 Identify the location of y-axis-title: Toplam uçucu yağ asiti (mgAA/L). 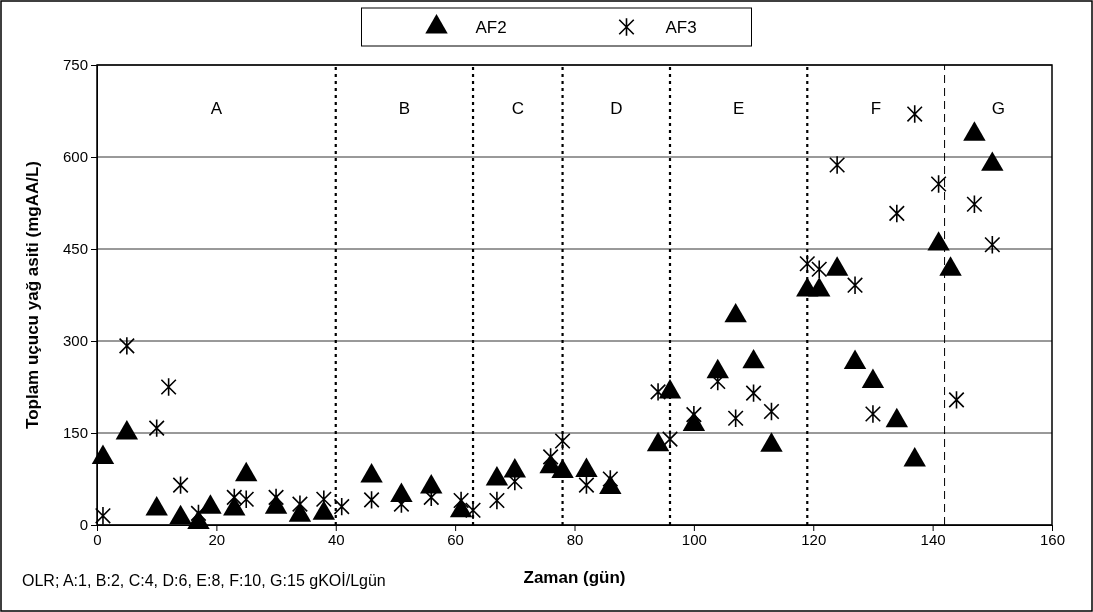
(32, 295).